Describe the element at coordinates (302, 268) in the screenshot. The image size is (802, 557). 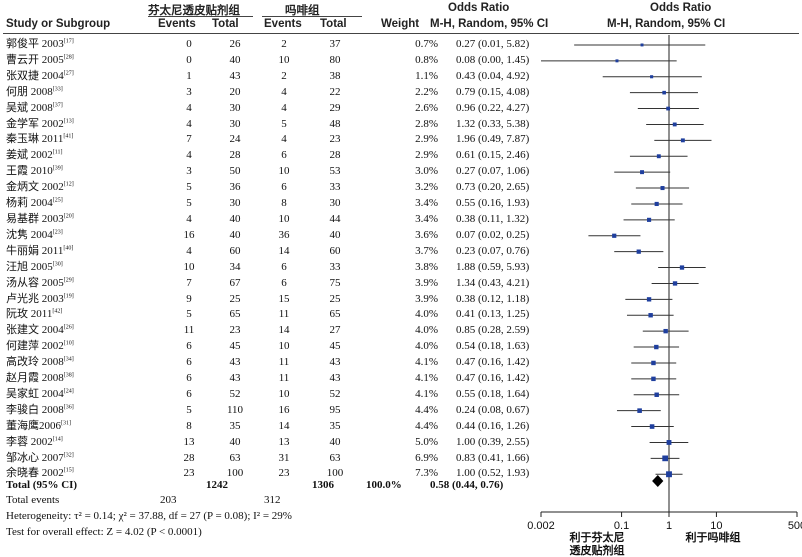
I see `study-row: 汪旭 2005[30] 10 34 6 33 3.8% 1.88 (0.59, 5.93)` at that location.